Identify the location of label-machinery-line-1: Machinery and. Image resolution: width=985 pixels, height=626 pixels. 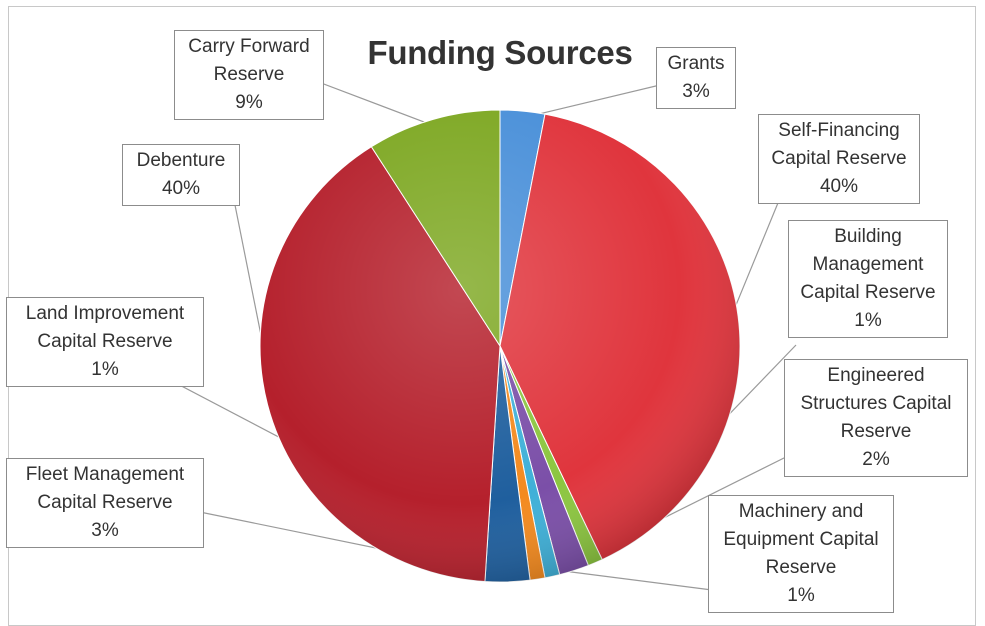
(801, 511).